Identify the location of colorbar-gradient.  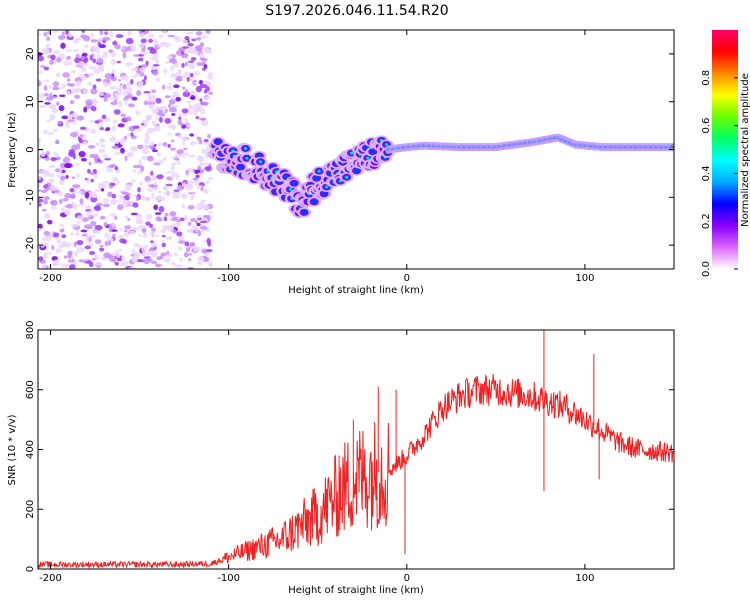
(725, 149).